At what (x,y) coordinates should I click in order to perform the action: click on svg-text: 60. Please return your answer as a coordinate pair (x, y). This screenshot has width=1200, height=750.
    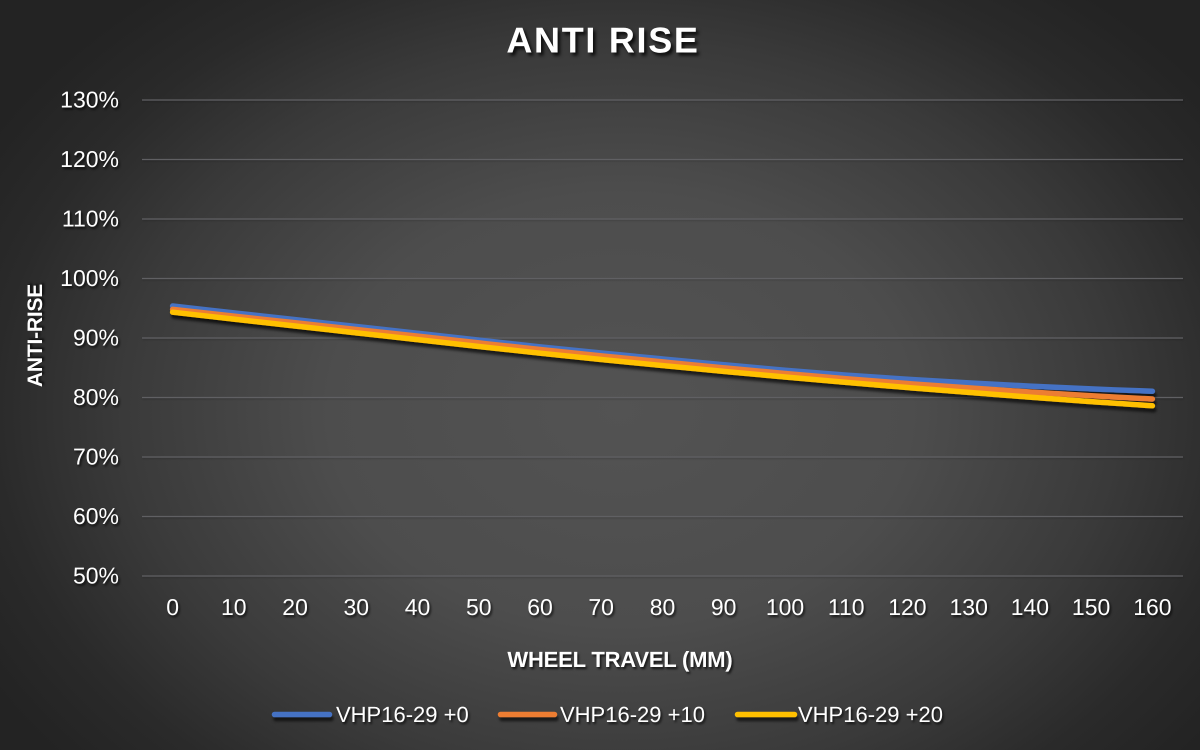
    Looking at the image, I should click on (540, 607).